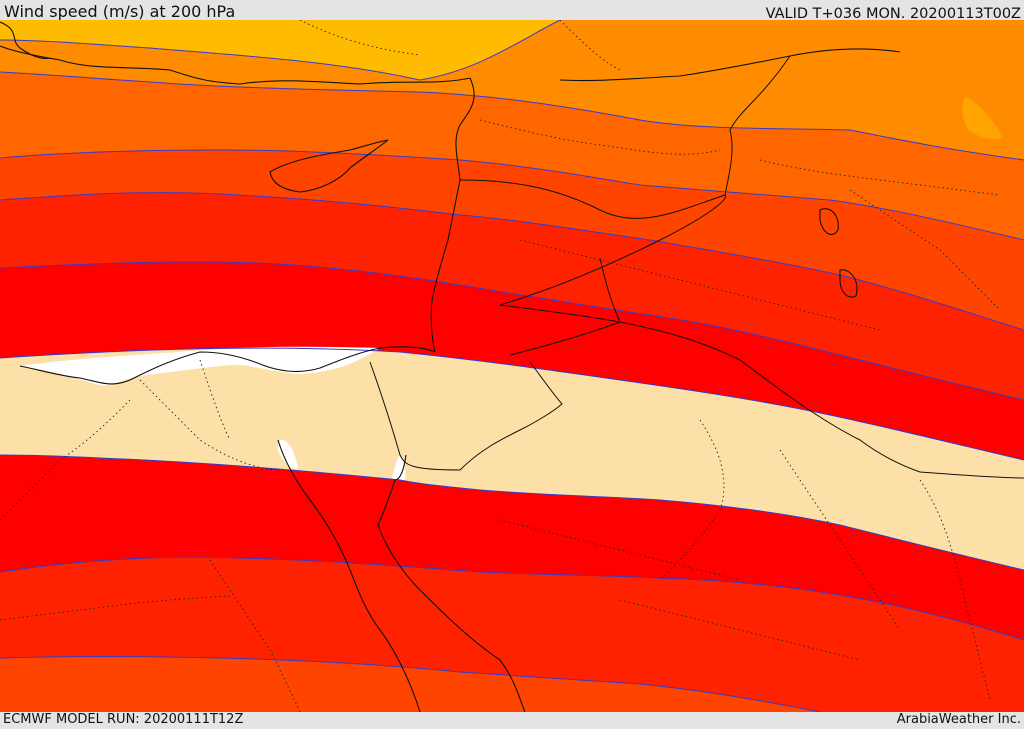  I want to click on coastline-turkey-south, so click(235, 65).